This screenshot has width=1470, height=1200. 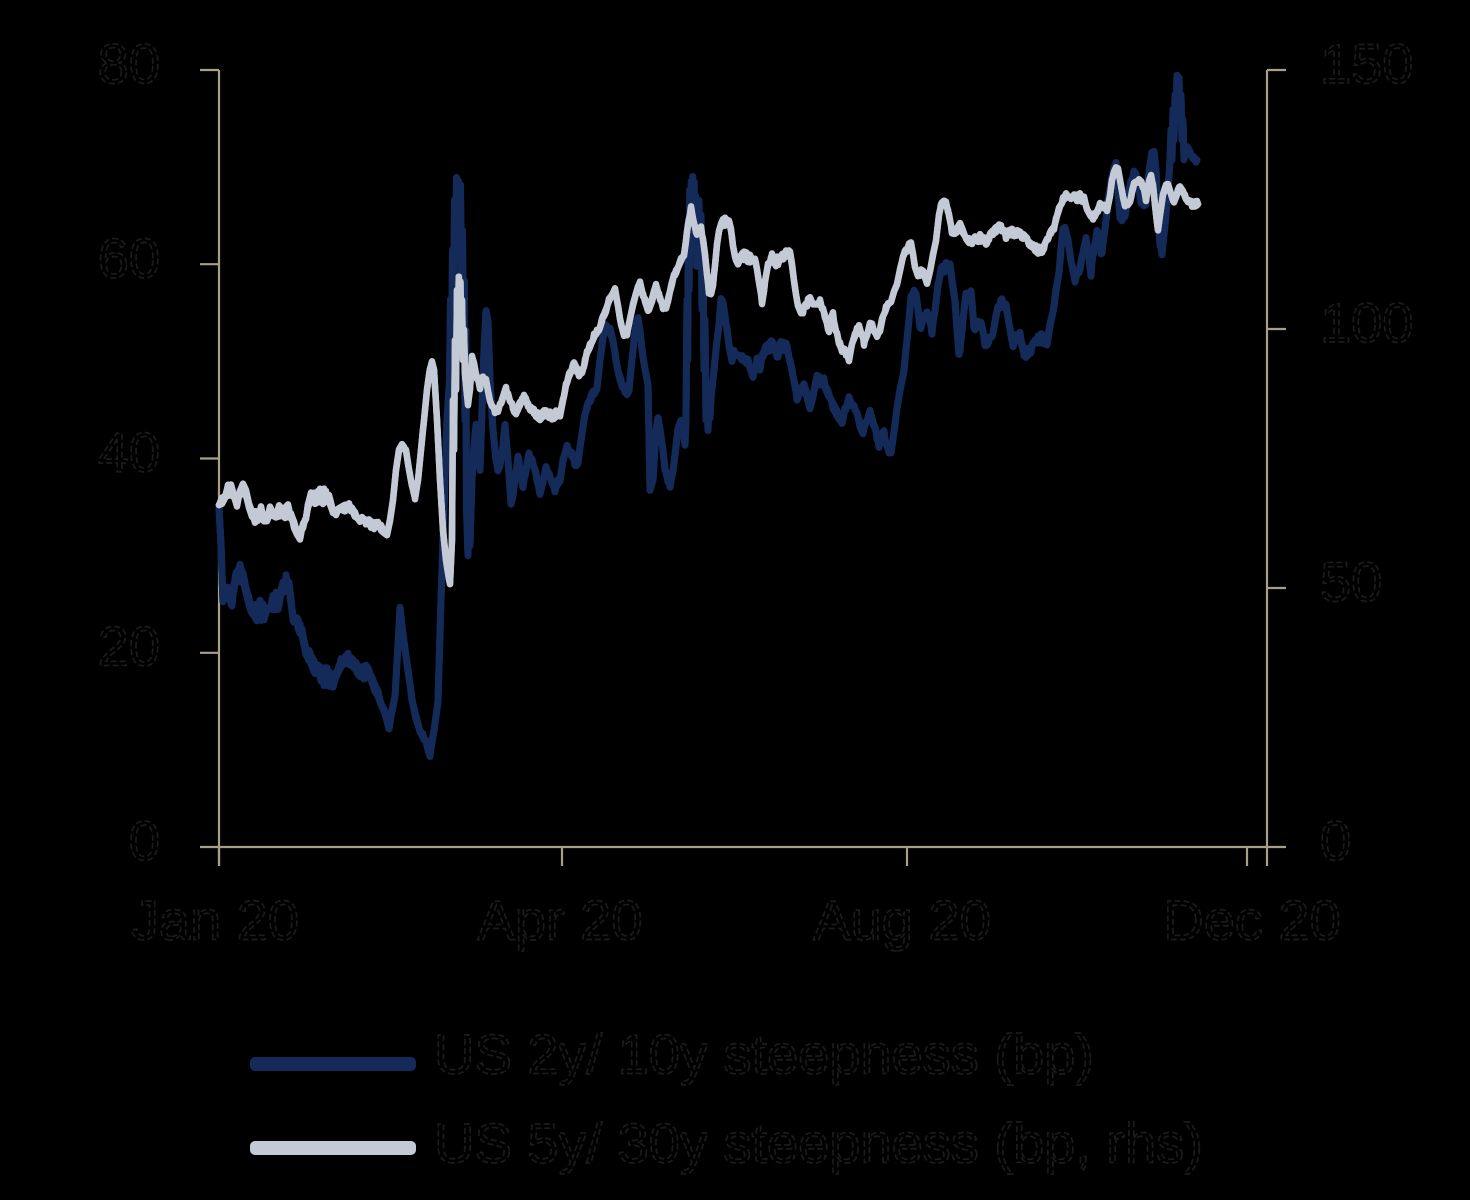 I want to click on svg-text: 80, so click(x=129, y=63).